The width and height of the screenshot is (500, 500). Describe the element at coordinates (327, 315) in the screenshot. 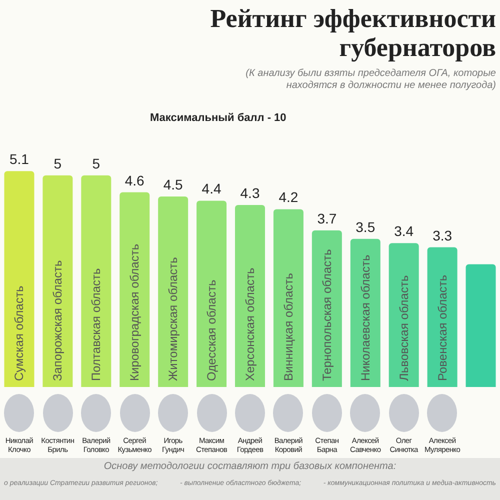

I see `x-tick-label: Тернопольская область` at that location.